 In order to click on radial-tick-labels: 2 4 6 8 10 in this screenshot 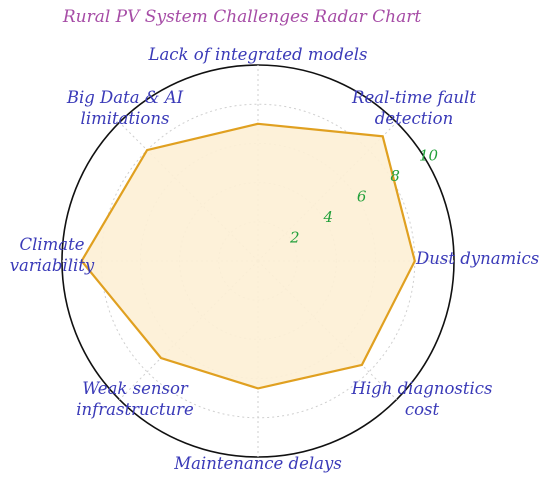, I will do `click(363, 197)`.